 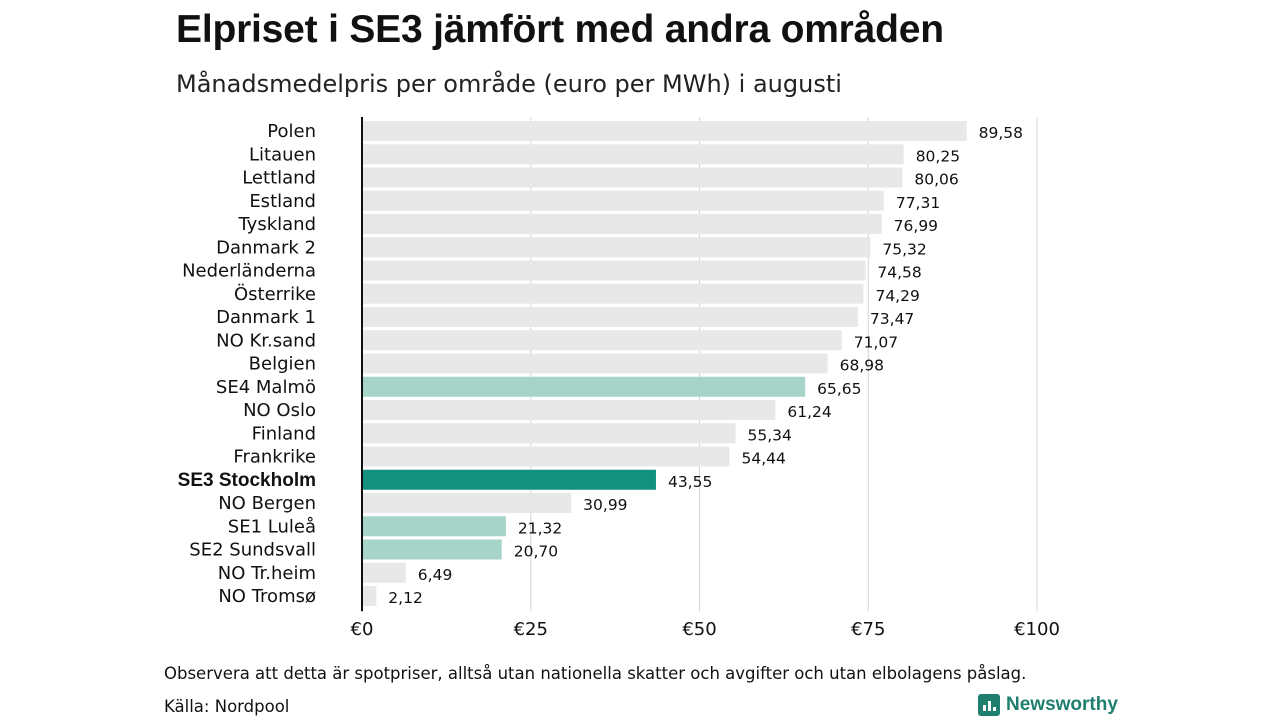 What do you see at coordinates (282, 201) in the screenshot?
I see `category-label: Estland` at bounding box center [282, 201].